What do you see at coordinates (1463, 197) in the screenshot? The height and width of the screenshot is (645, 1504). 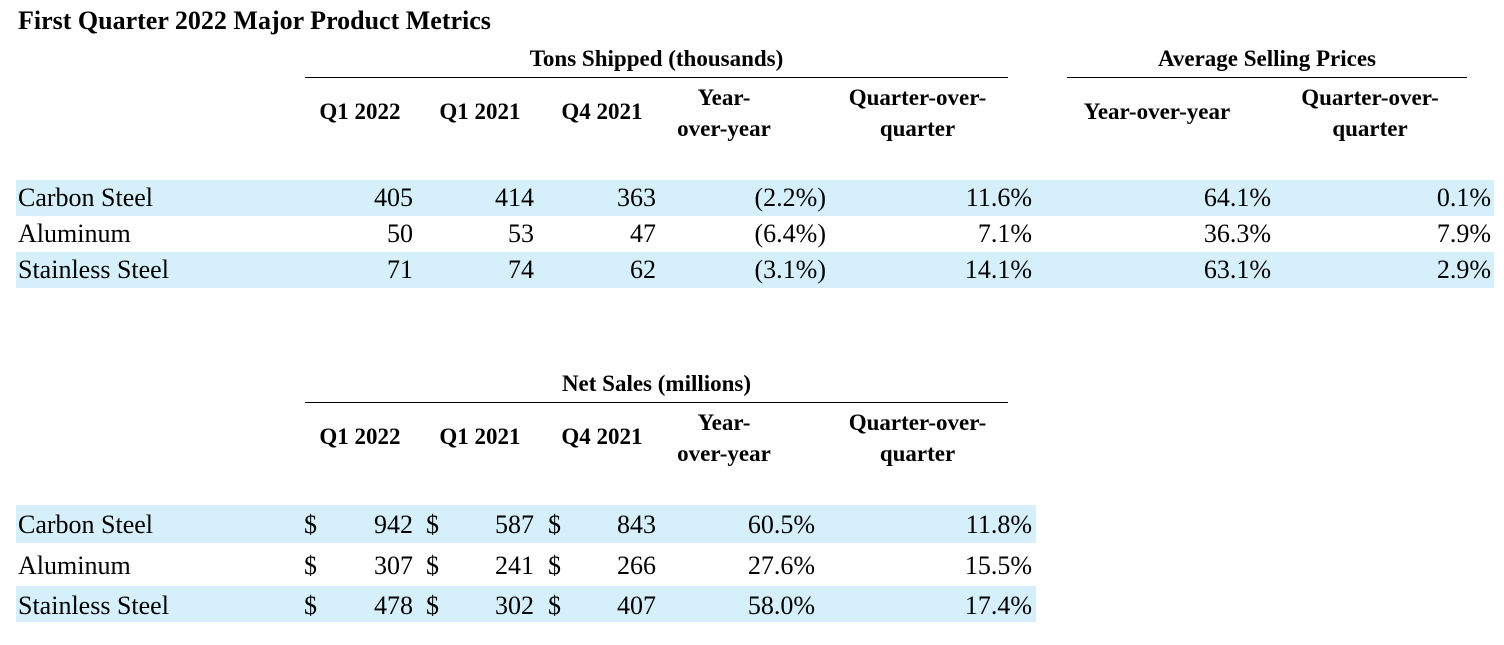 I see `table-cell: 0.1%` at bounding box center [1463, 197].